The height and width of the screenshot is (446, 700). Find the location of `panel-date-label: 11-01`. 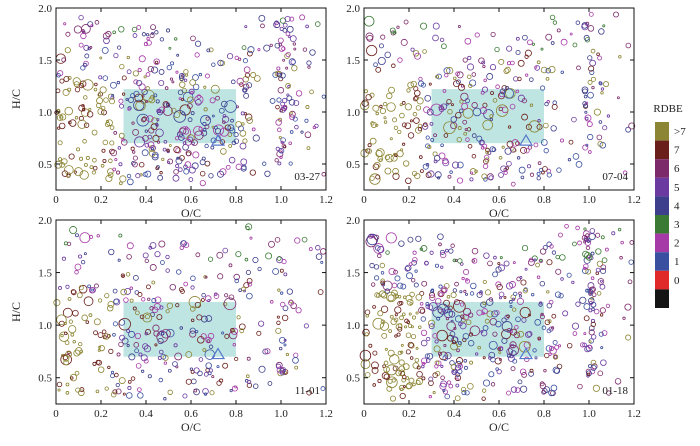

panel-date-label: 11-01 is located at coordinates (307, 391).